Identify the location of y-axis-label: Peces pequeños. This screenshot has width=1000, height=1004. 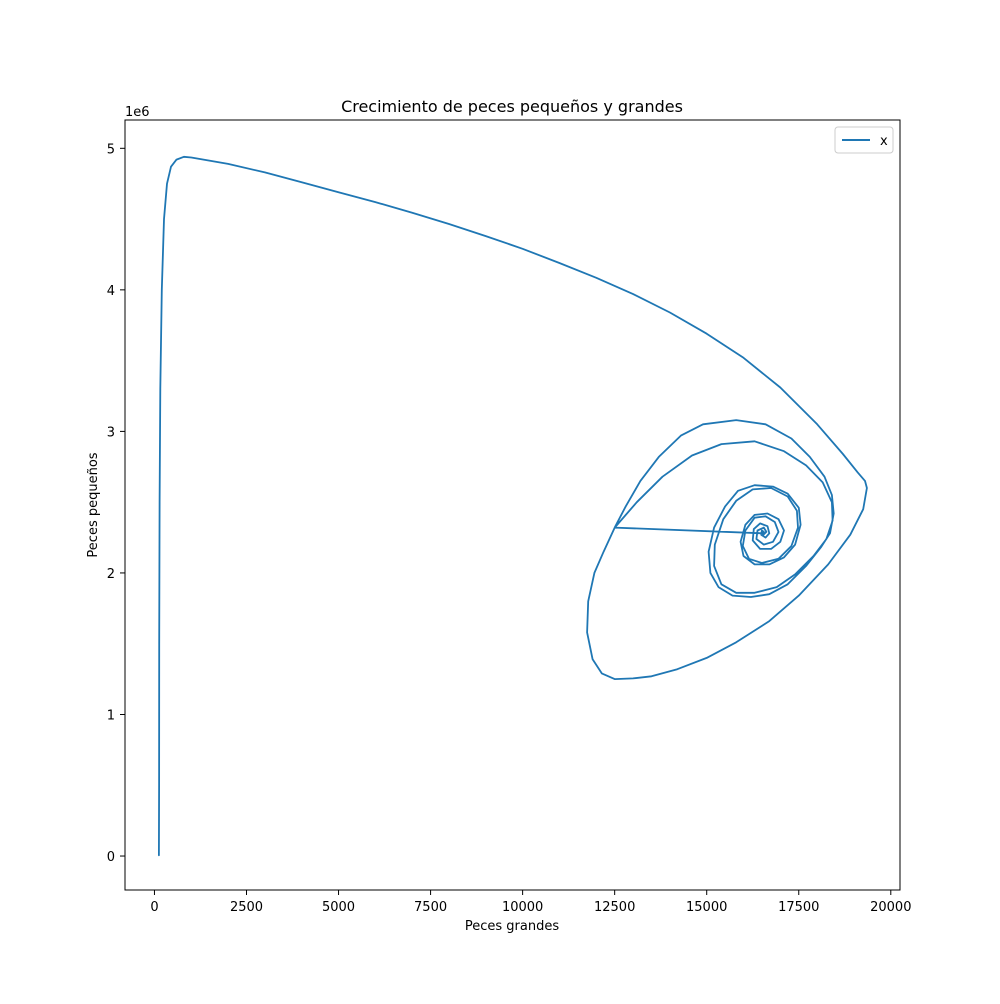
(93, 504).